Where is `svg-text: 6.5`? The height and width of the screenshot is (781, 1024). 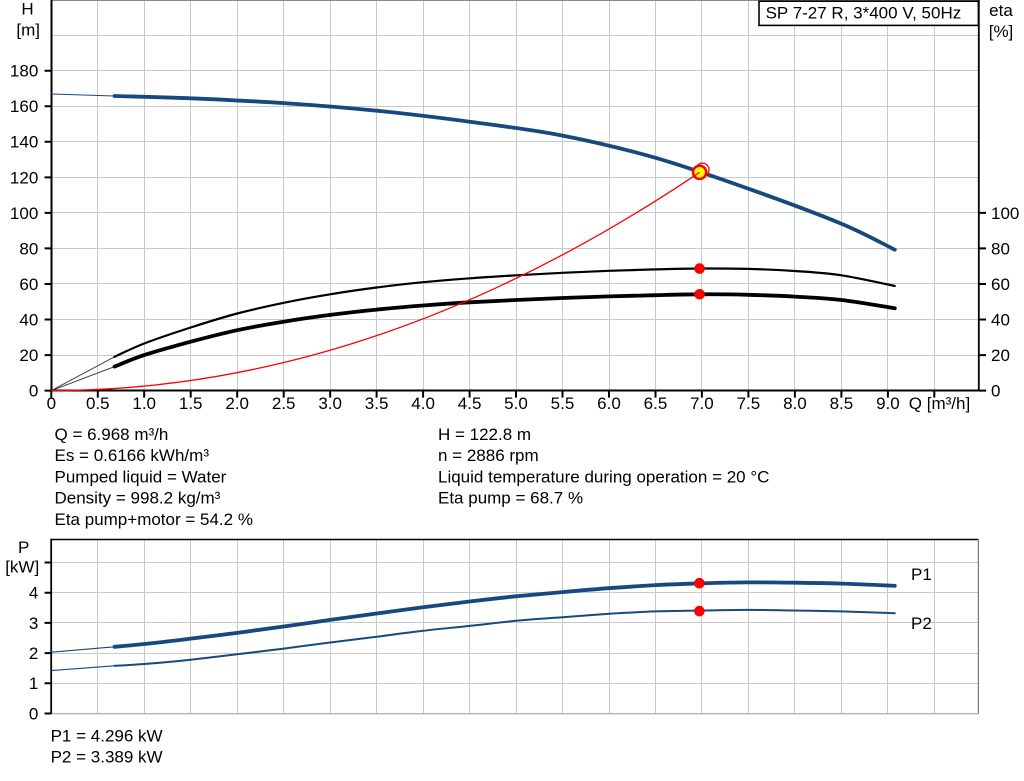
svg-text: 6.5 is located at coordinates (656, 403).